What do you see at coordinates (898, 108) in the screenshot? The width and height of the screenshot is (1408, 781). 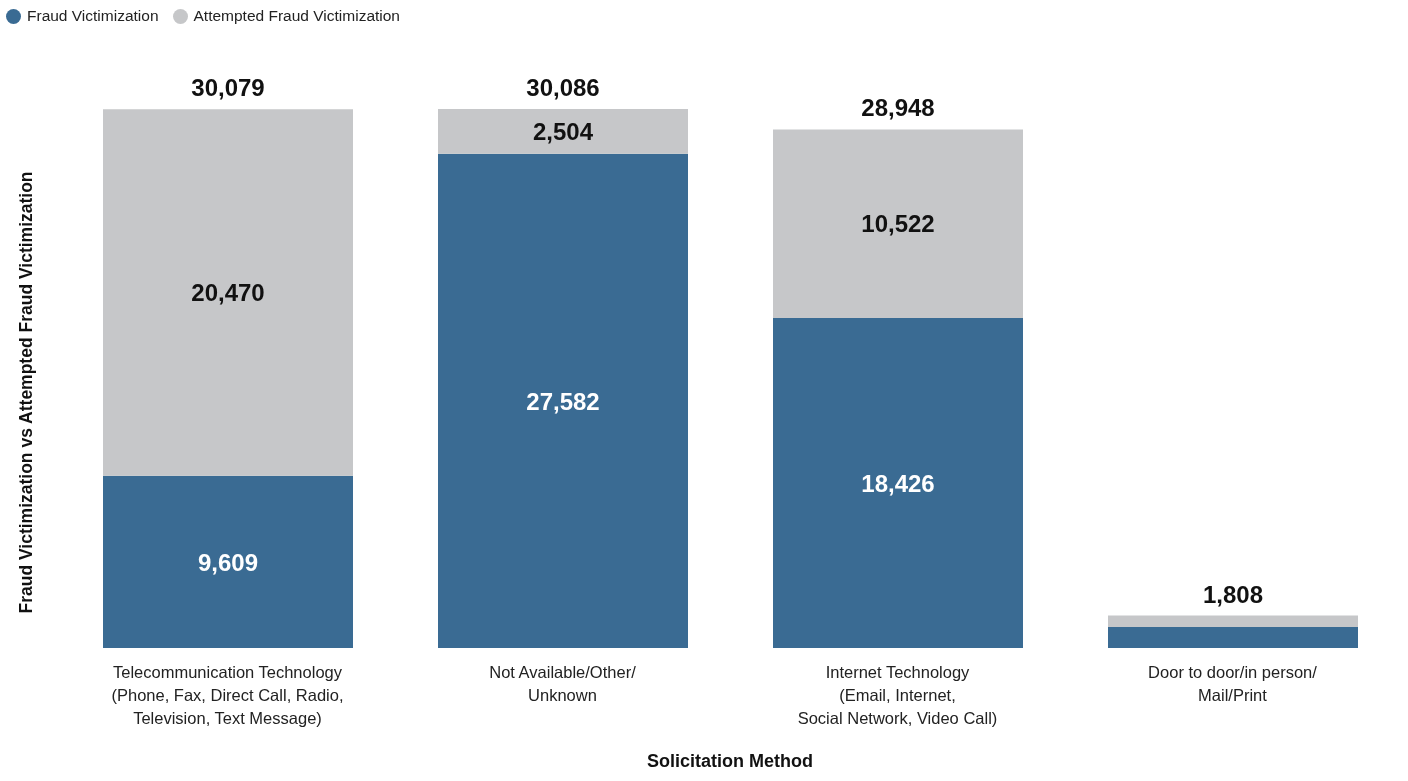 I see `total-label: 28,948` at bounding box center [898, 108].